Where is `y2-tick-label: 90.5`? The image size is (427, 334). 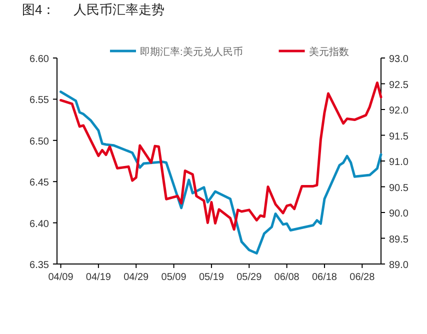 y2-tick-label: 90.5 is located at coordinates (399, 188).